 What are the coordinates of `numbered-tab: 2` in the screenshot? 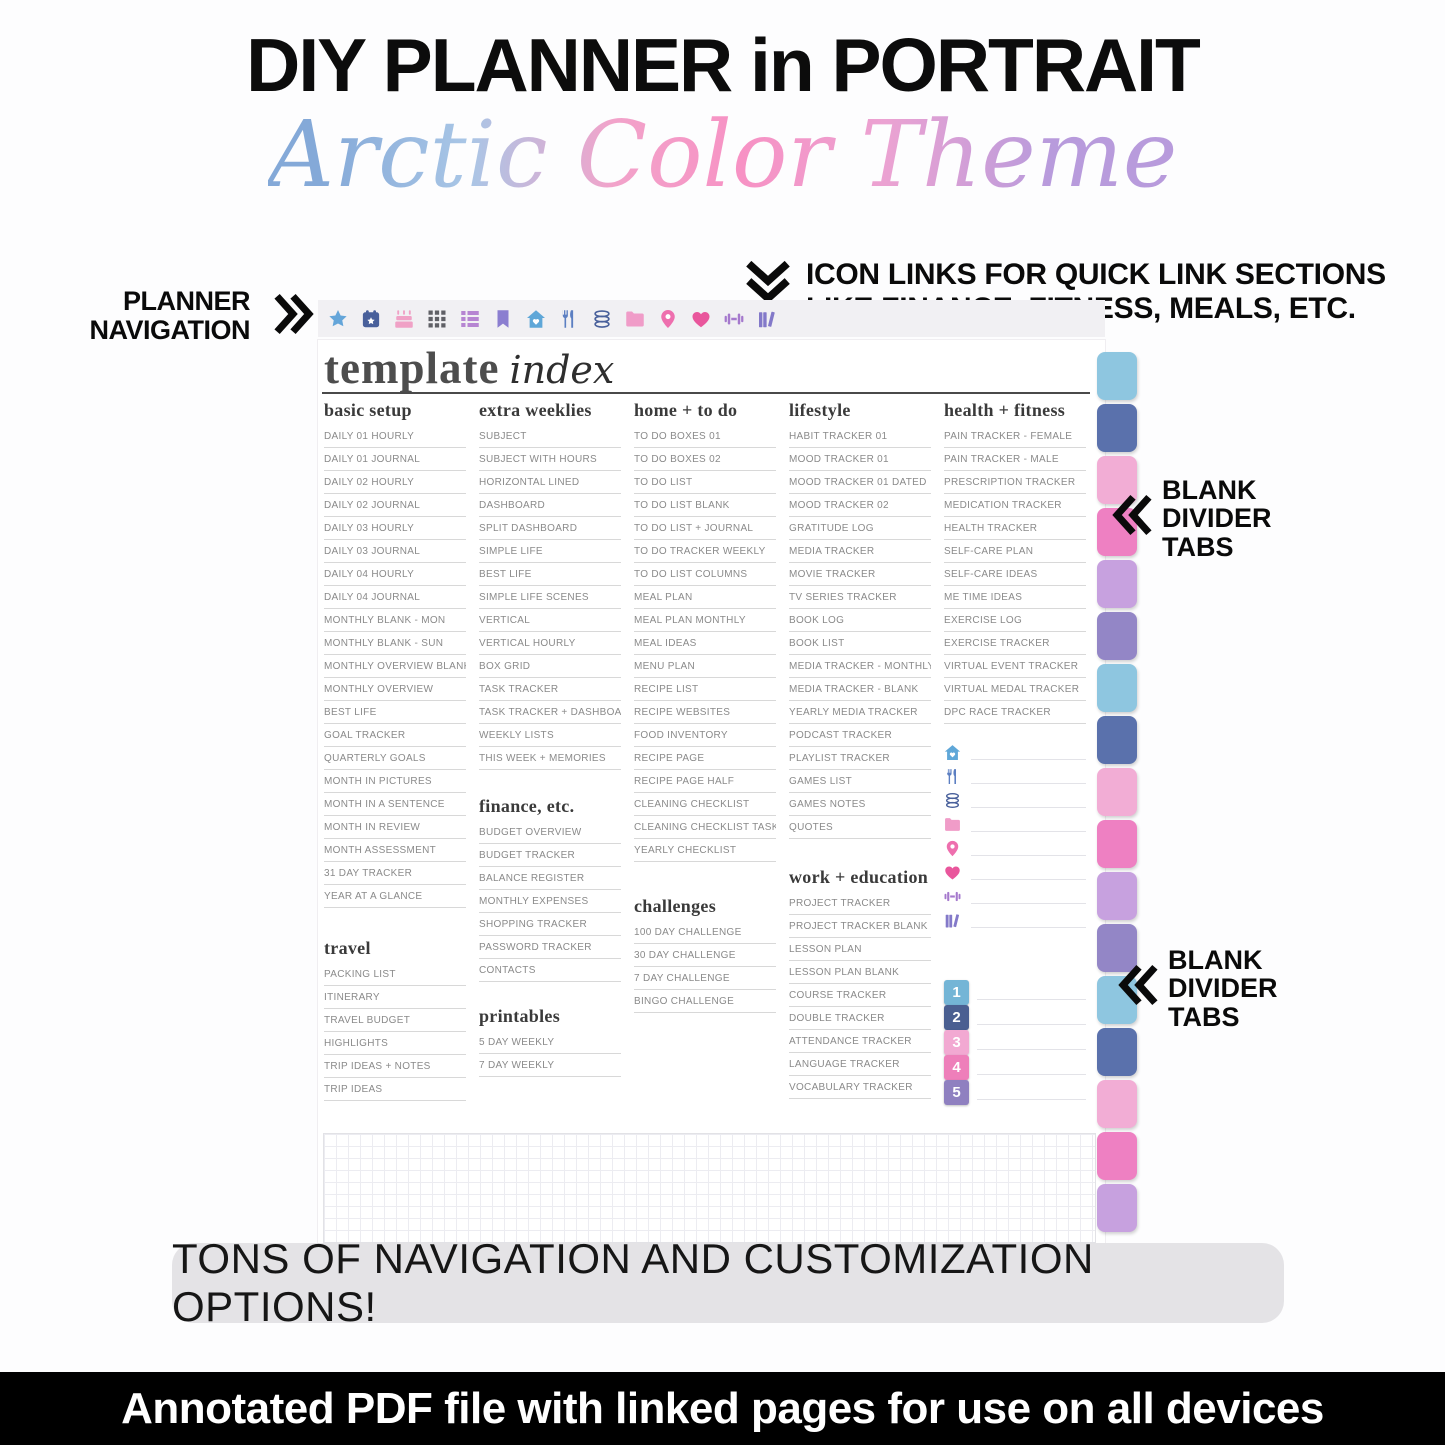 It's located at (956, 1017).